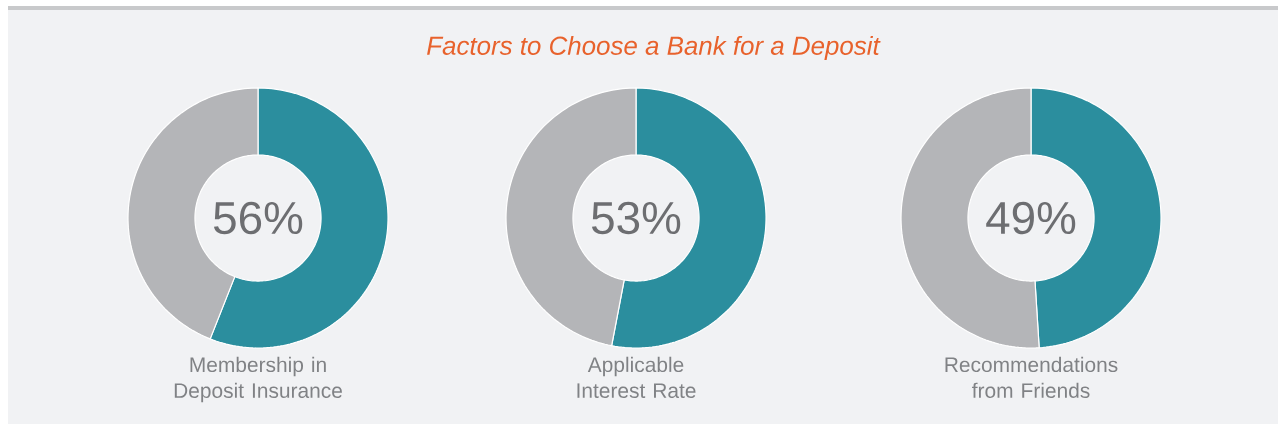 The height and width of the screenshot is (424, 1282). What do you see at coordinates (636, 377) in the screenshot?
I see `text: Applicable Interest Rate` at bounding box center [636, 377].